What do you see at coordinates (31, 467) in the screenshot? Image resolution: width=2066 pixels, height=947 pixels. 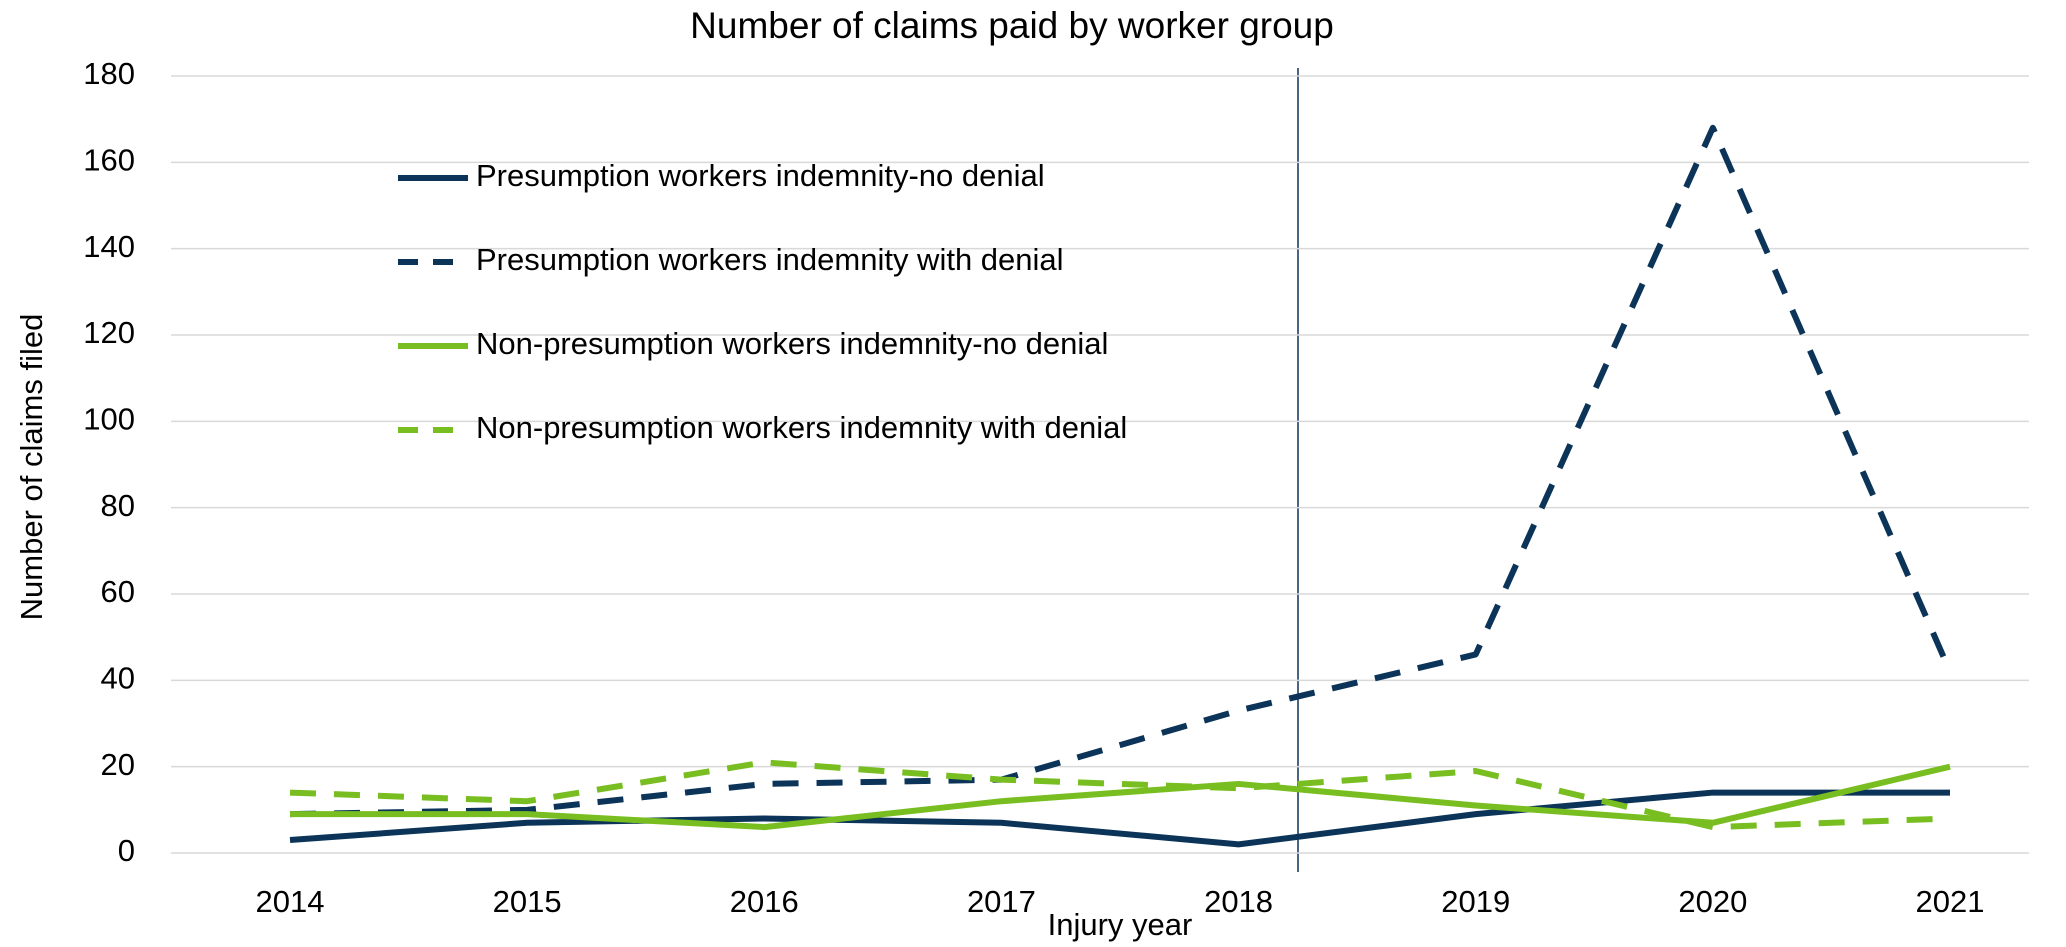 I see `y-axis-label: Number of claims filed` at bounding box center [31, 467].